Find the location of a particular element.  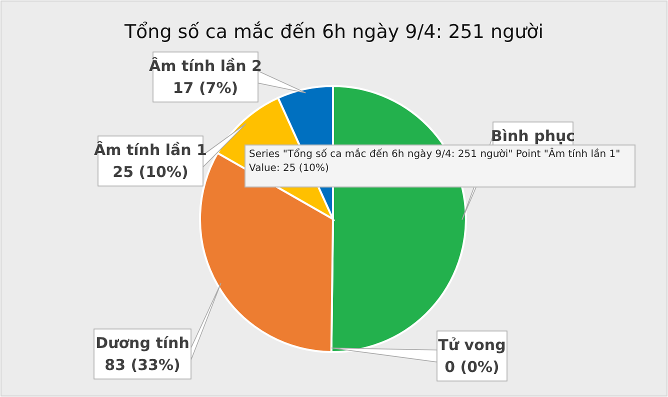

slice-label: Âm tính lần 1 is located at coordinates (150, 150).